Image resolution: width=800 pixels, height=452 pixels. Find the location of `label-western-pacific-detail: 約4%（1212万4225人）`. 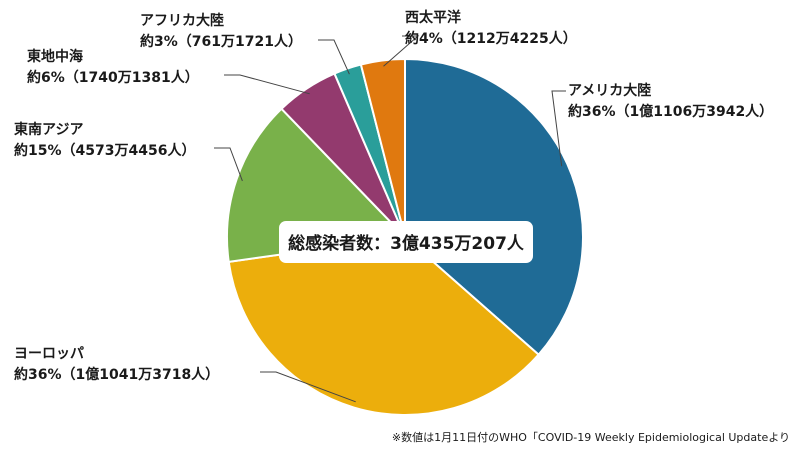

label-western-pacific-detail: 約4%（1212万4225人） is located at coordinates (491, 38).